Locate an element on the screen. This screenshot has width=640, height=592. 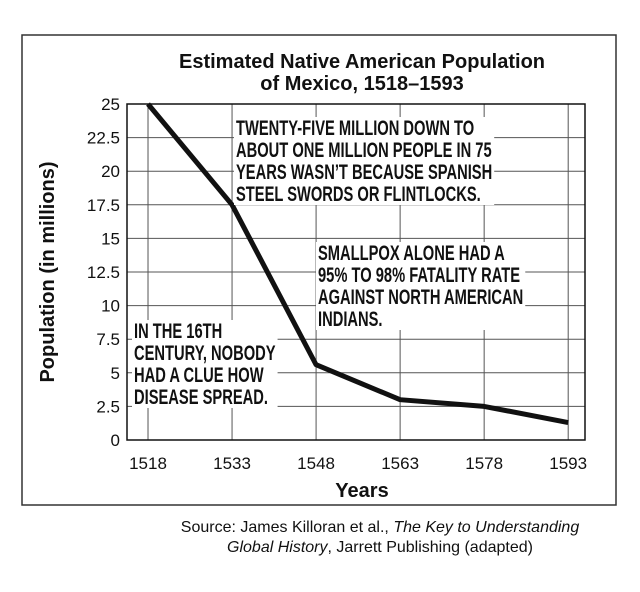
y-tick-label: 17.5 is located at coordinates (103, 205).